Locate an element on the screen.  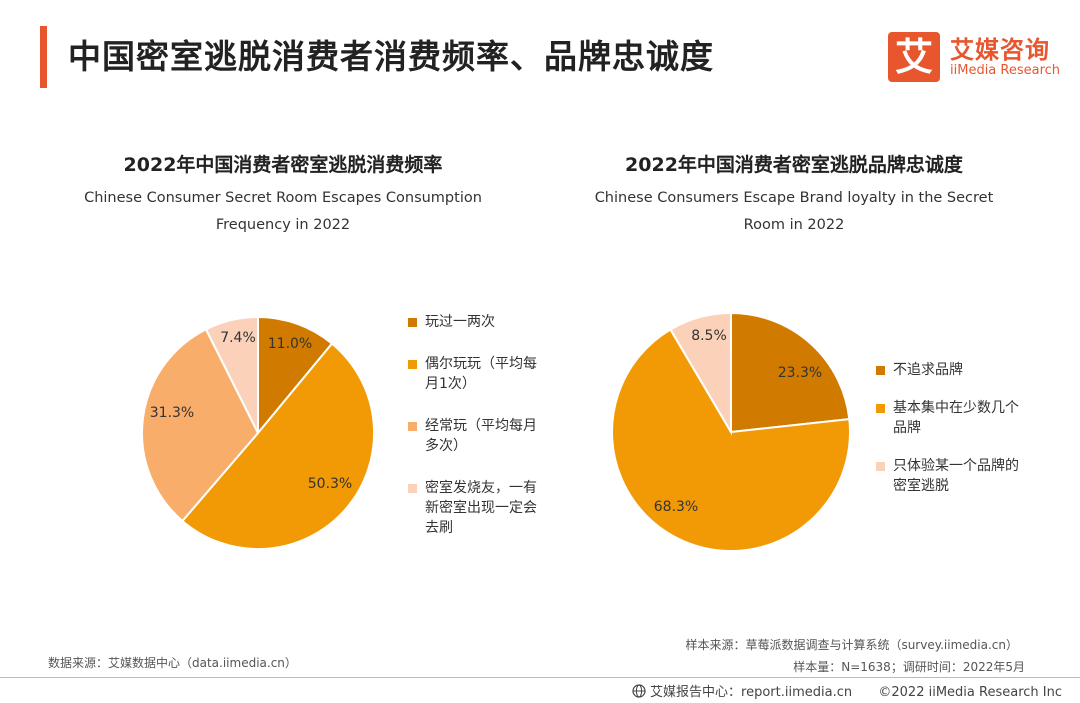
pie-value-label: 31.3% is located at coordinates (172, 413).